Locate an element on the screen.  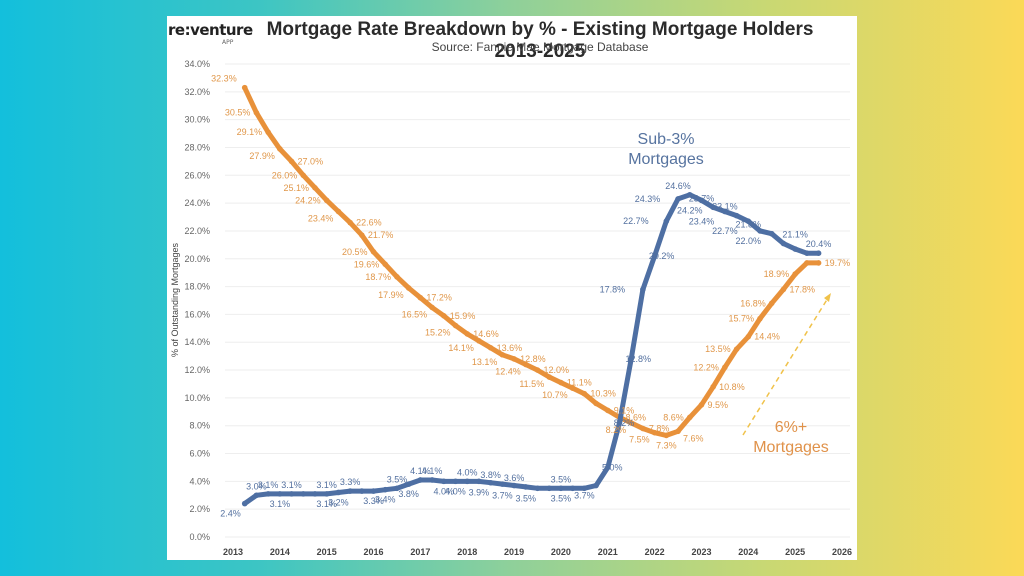
data-label-6plus: 26.0% is located at coordinates (285, 175).